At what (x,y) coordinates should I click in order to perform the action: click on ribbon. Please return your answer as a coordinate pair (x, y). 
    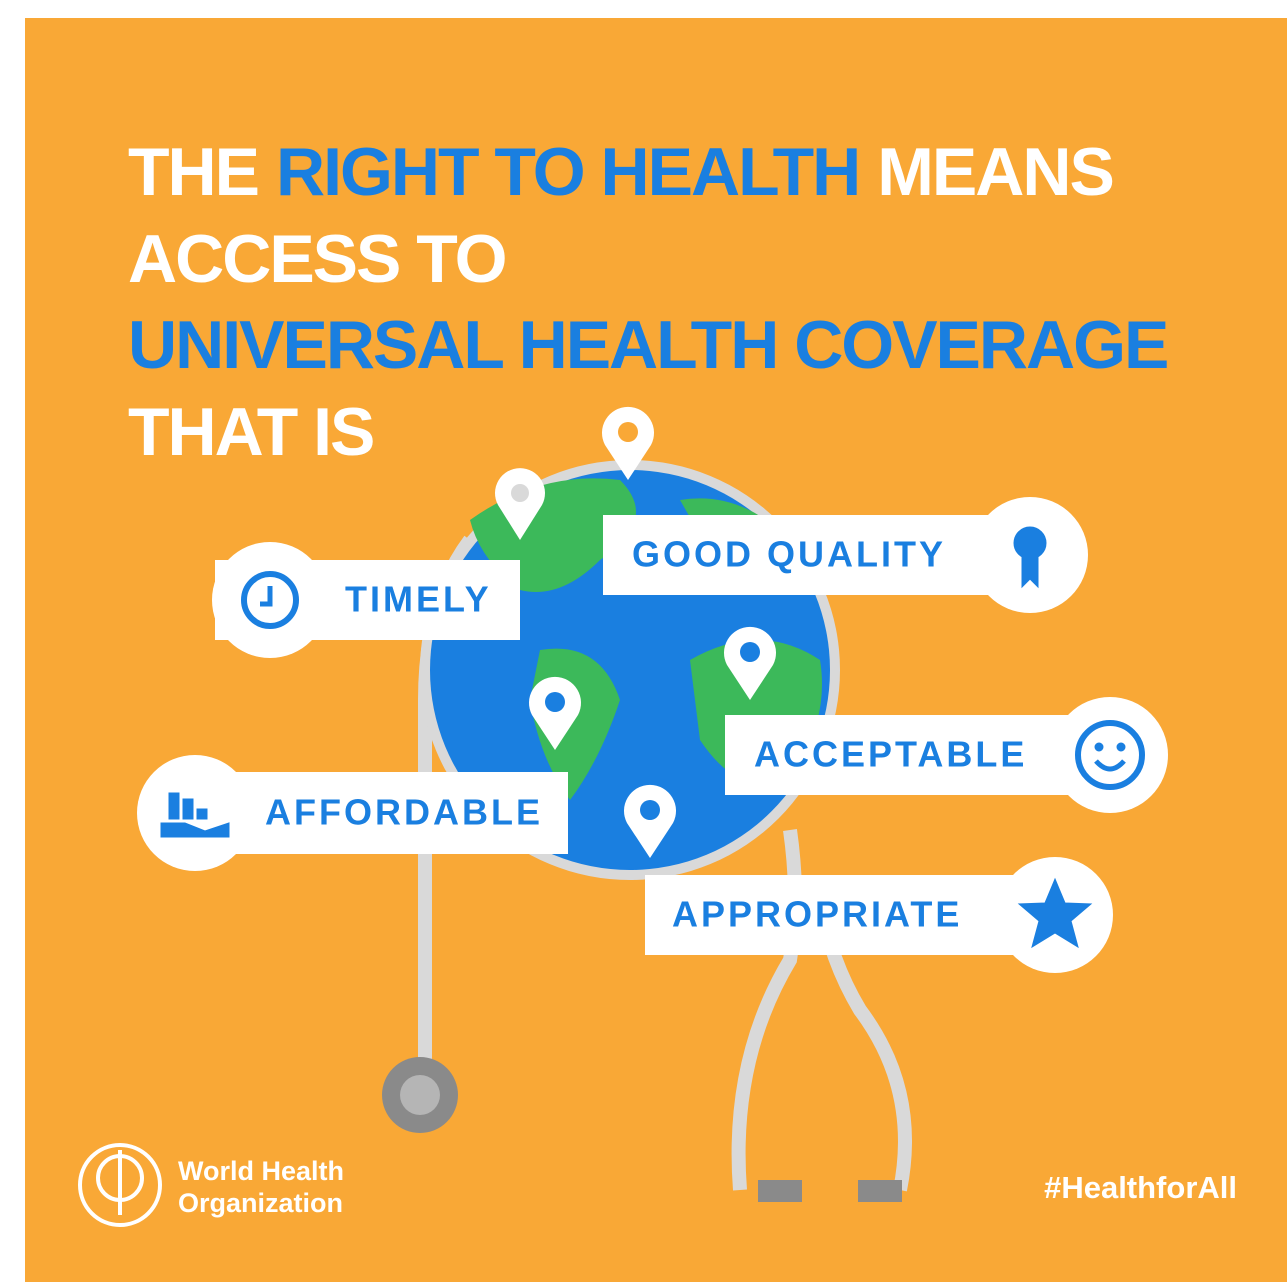
    Looking at the image, I should click on (1030, 571).